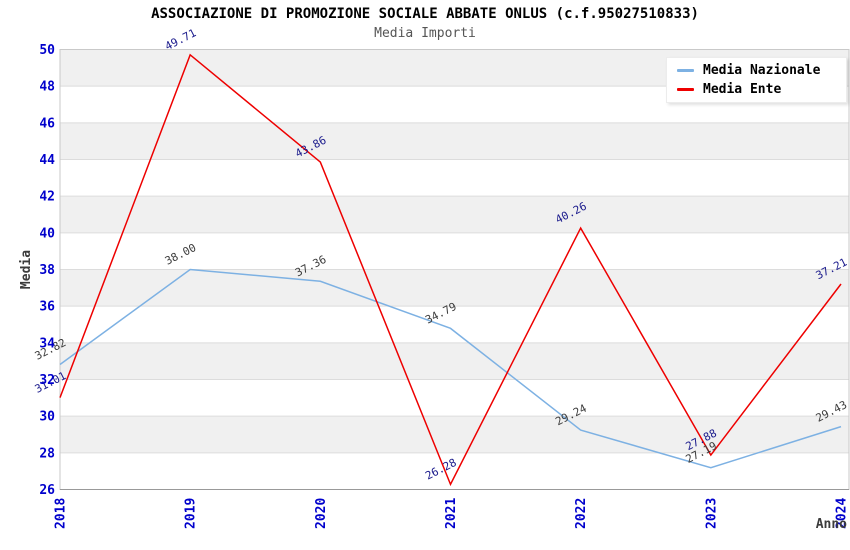  Describe the element at coordinates (61, 513) in the screenshot. I see `x-tick-label: 2018` at that location.